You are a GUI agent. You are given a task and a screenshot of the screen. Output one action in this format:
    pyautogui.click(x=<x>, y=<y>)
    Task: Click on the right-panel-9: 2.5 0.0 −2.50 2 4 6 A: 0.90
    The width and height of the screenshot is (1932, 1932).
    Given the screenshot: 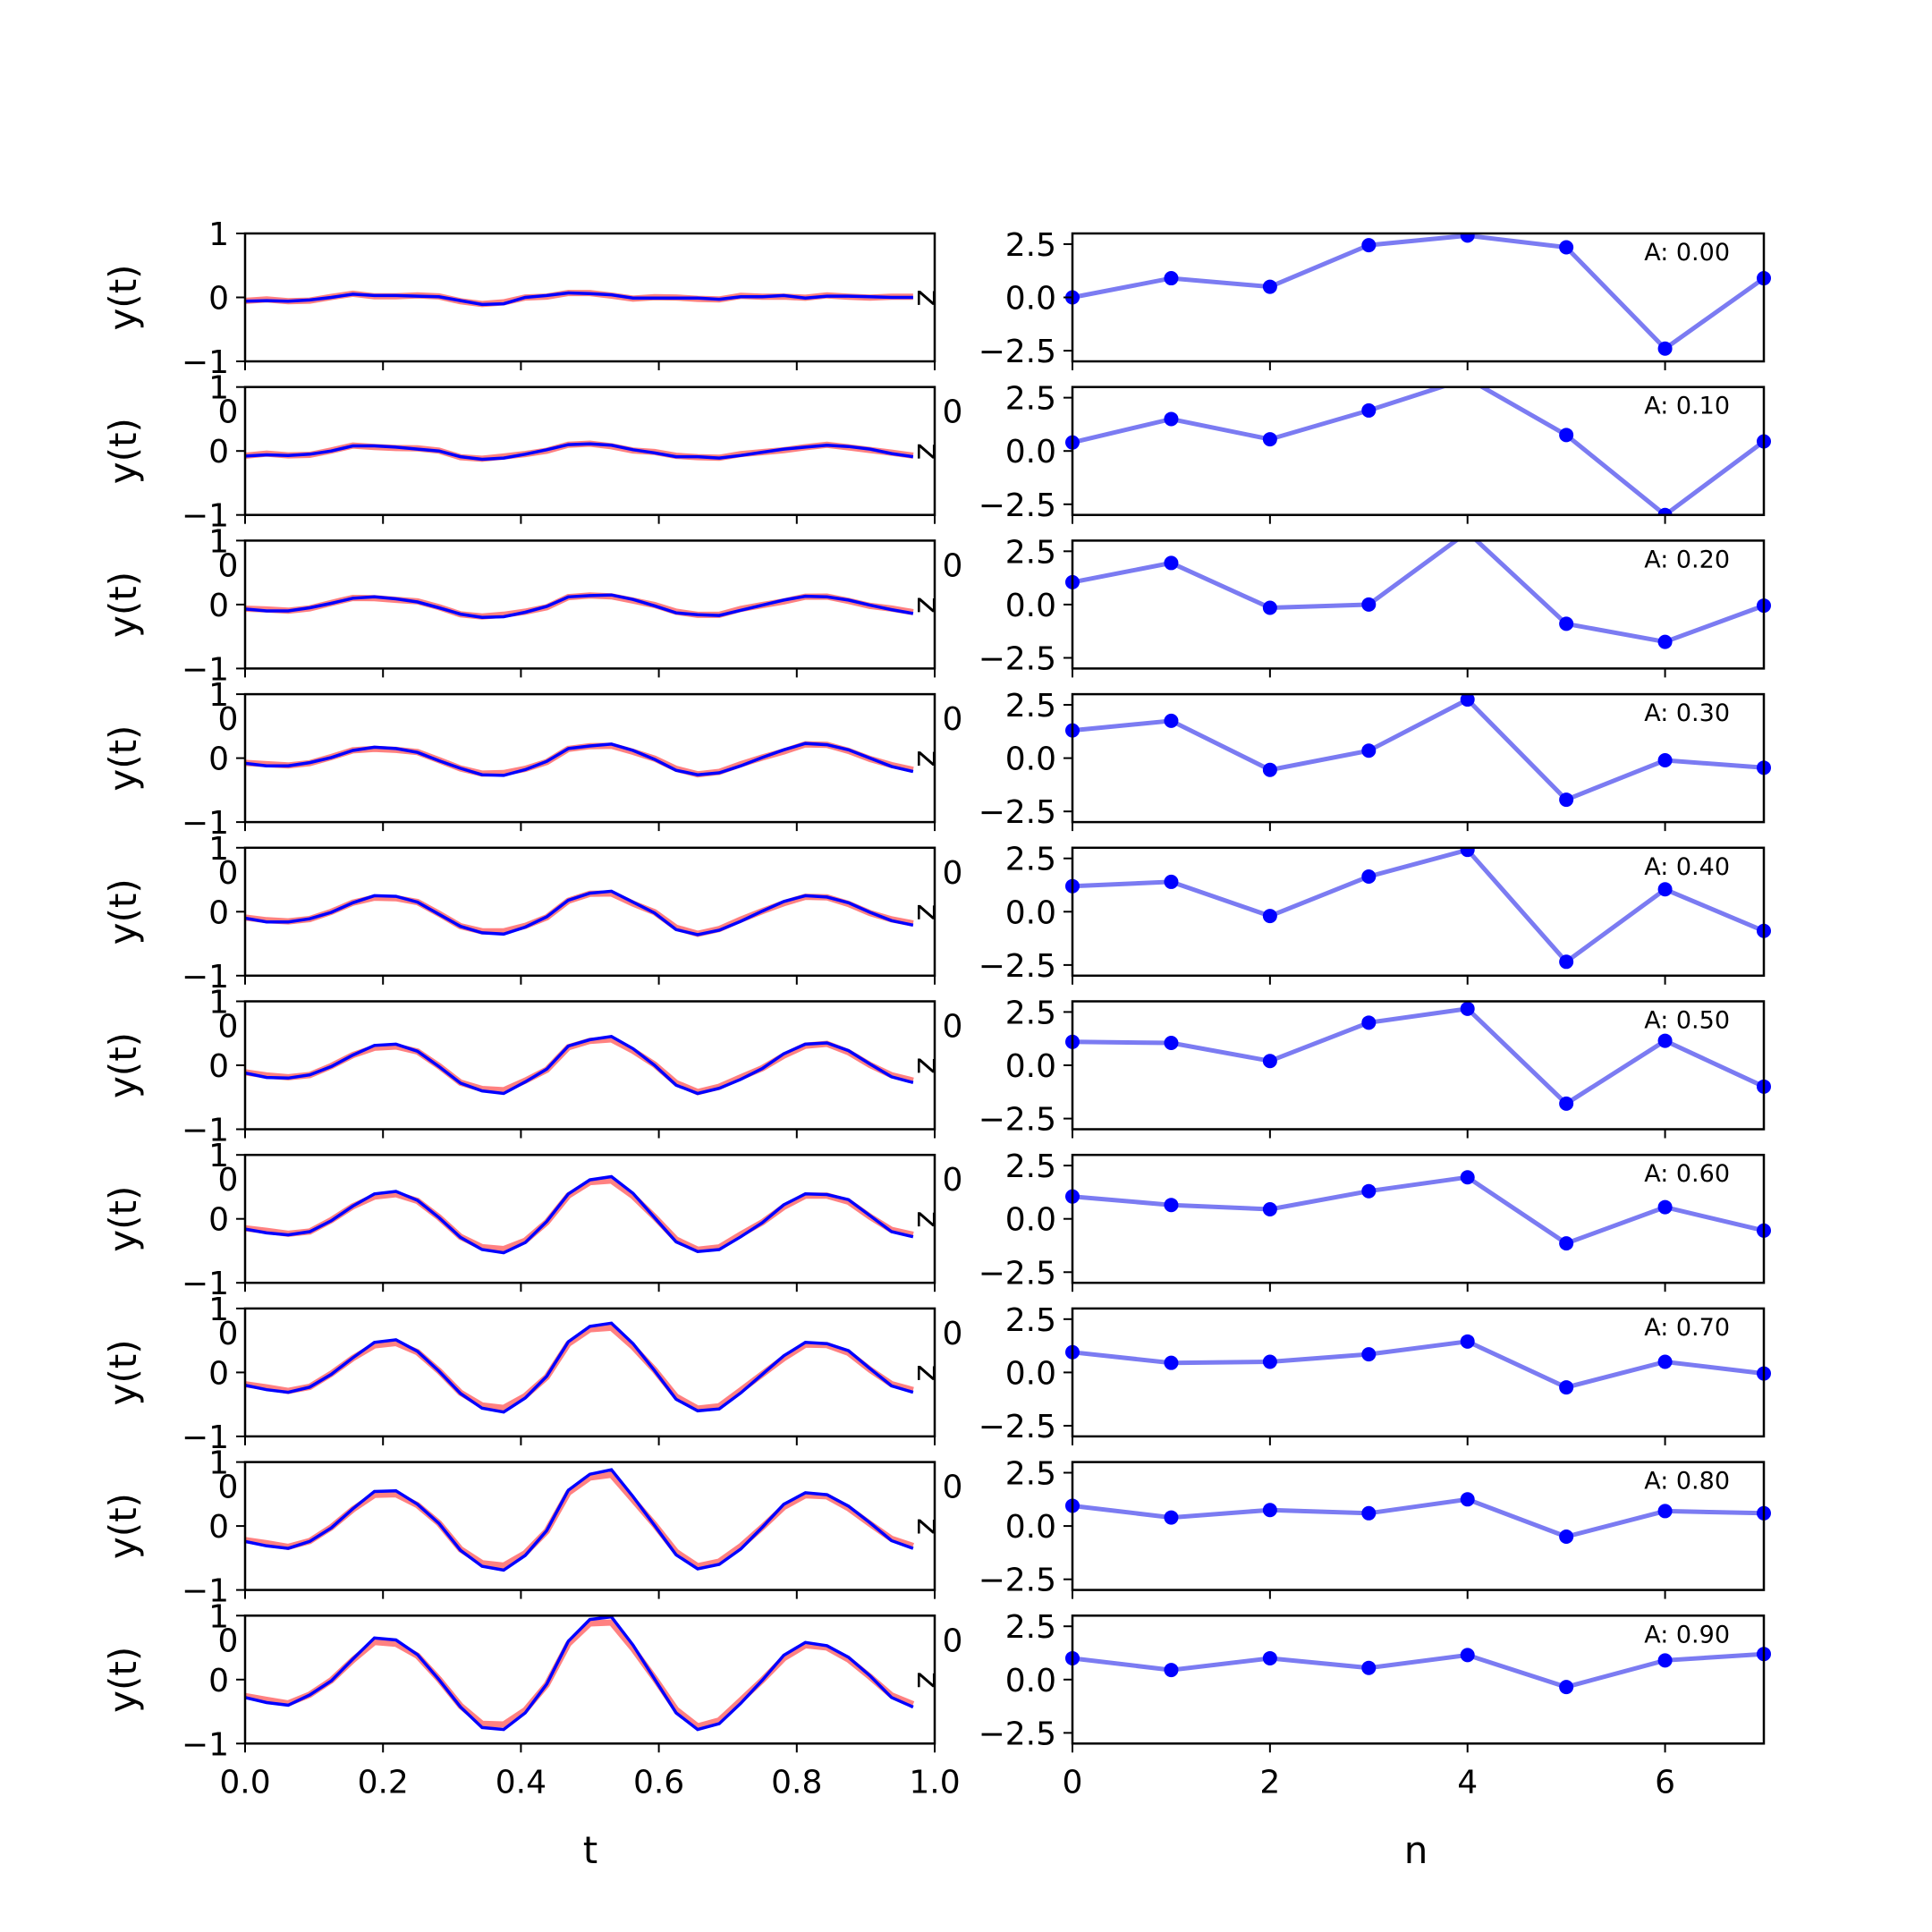 What is the action you would take?
    pyautogui.click(x=1375, y=1705)
    